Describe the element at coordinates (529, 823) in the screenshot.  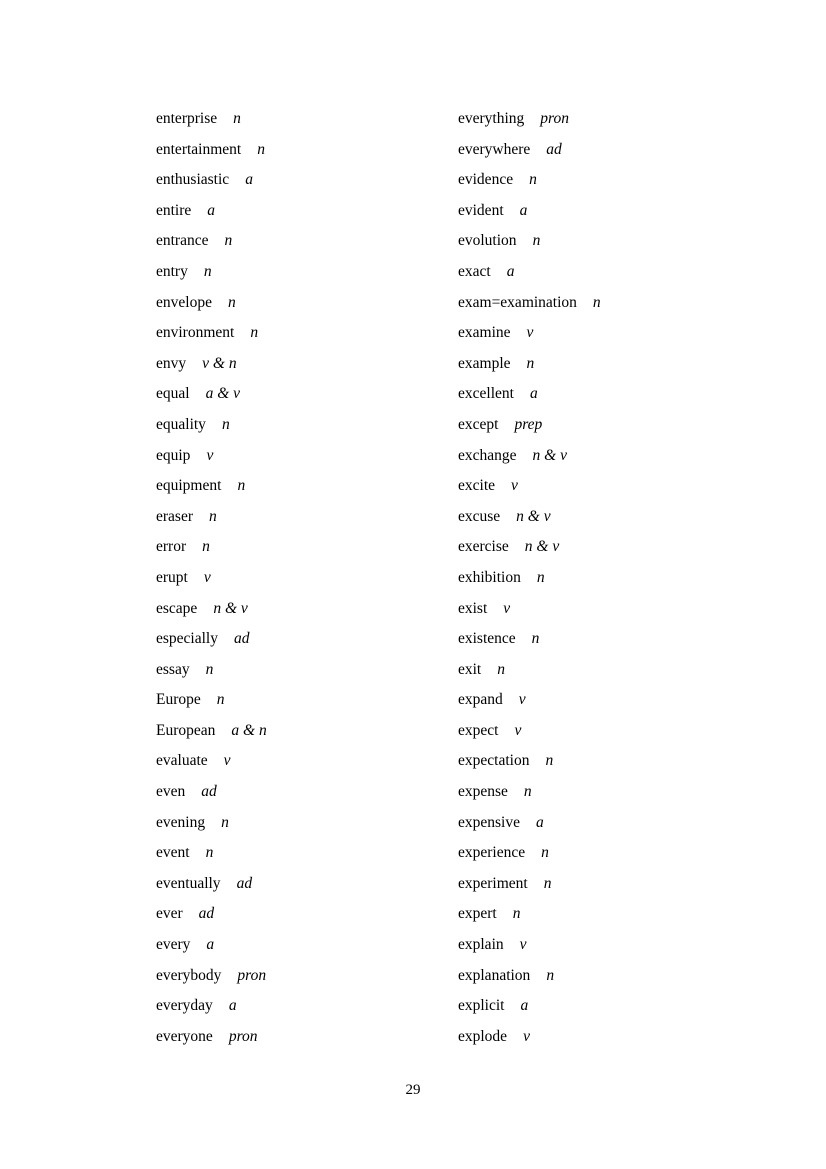
I see `word-entry: expensive a` at that location.